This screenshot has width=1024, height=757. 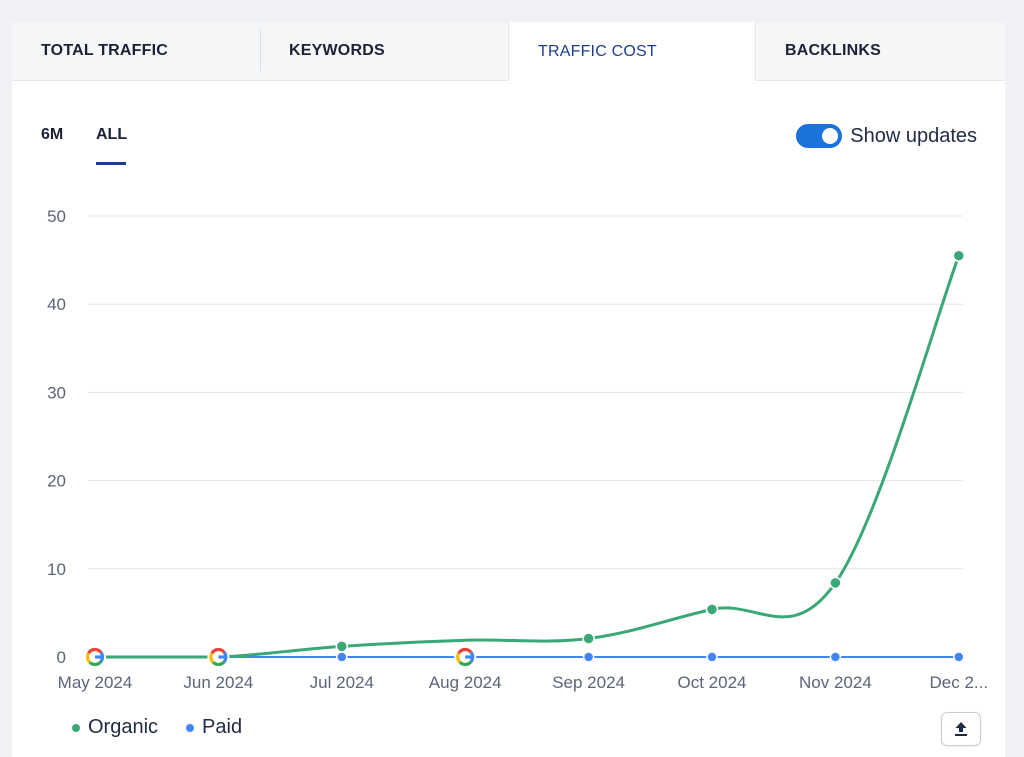 What do you see at coordinates (52, 134) in the screenshot?
I see `range-6m-button: 6M` at bounding box center [52, 134].